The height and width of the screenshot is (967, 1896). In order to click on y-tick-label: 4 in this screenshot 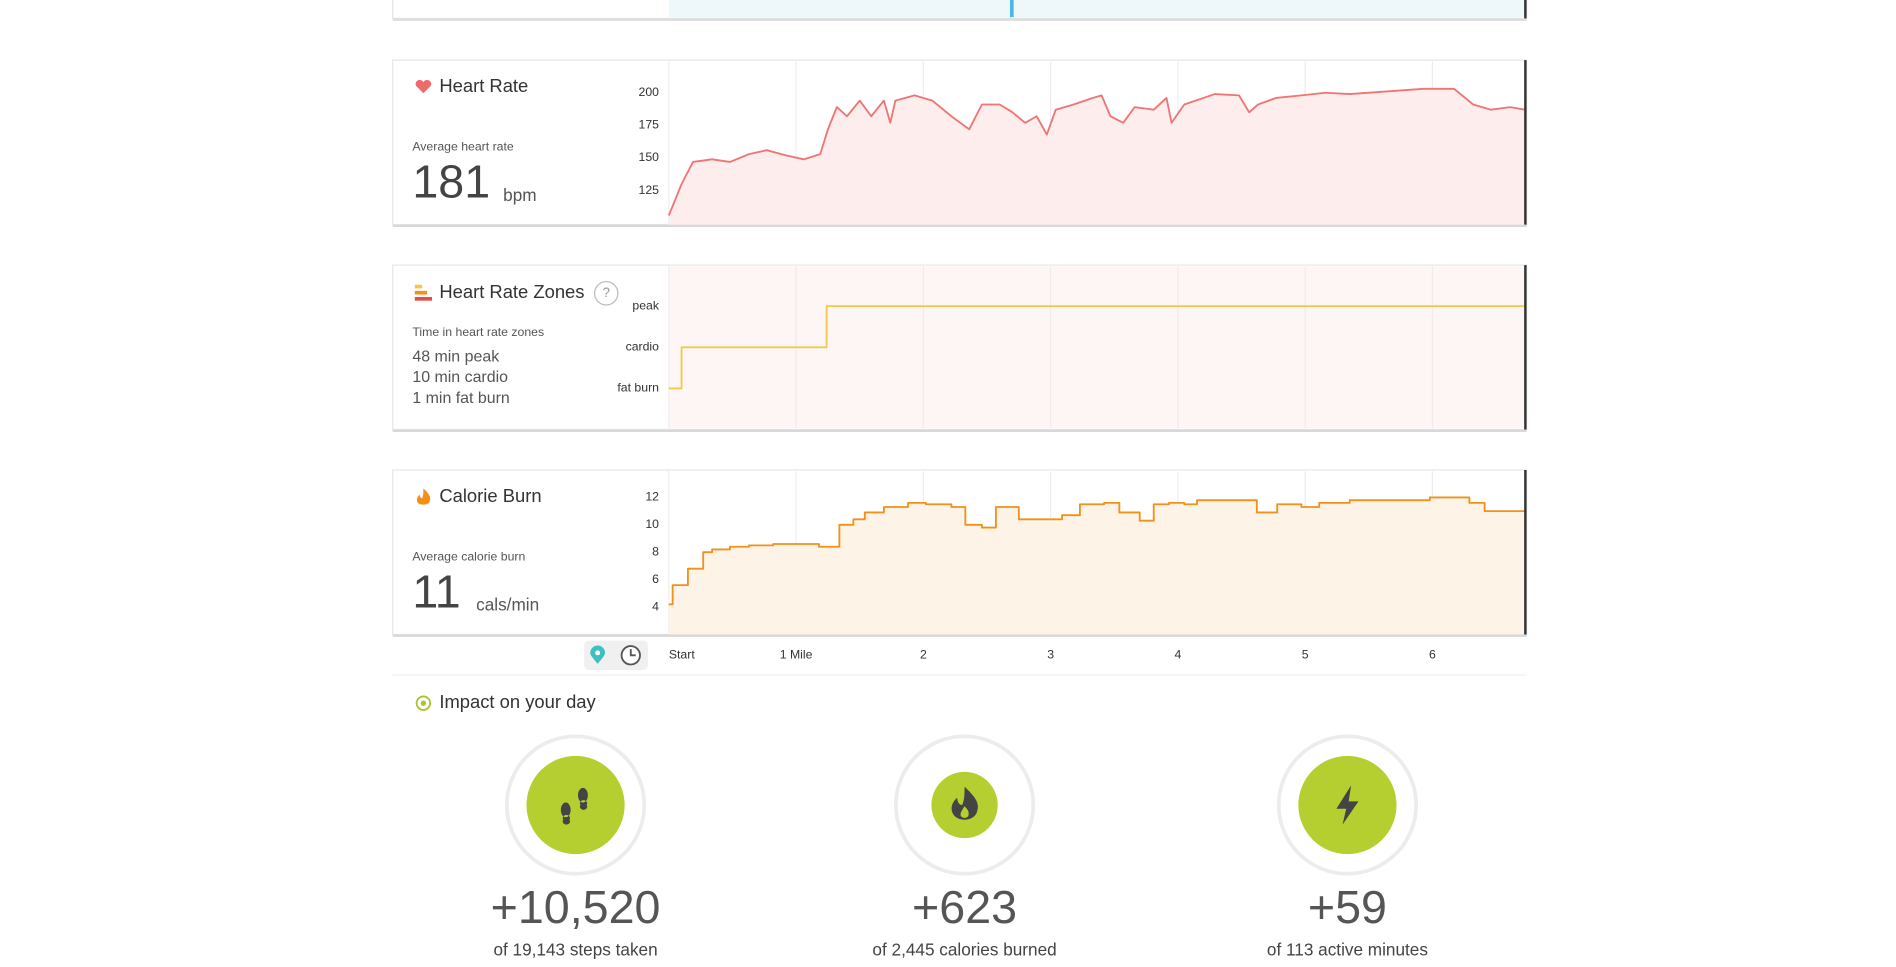, I will do `click(655, 606)`.